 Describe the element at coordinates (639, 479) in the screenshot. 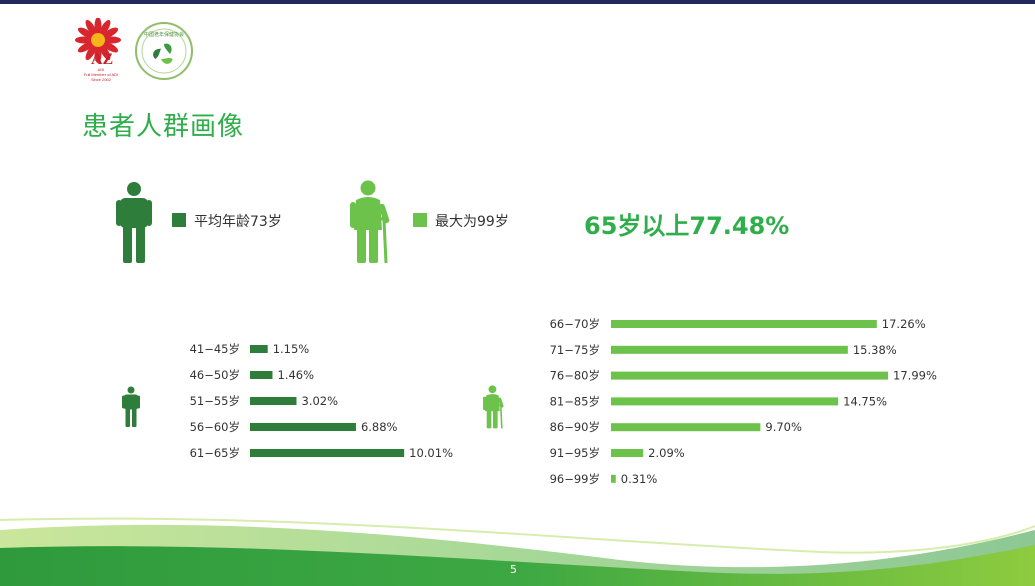

I see `value-label: 0.31%` at that location.